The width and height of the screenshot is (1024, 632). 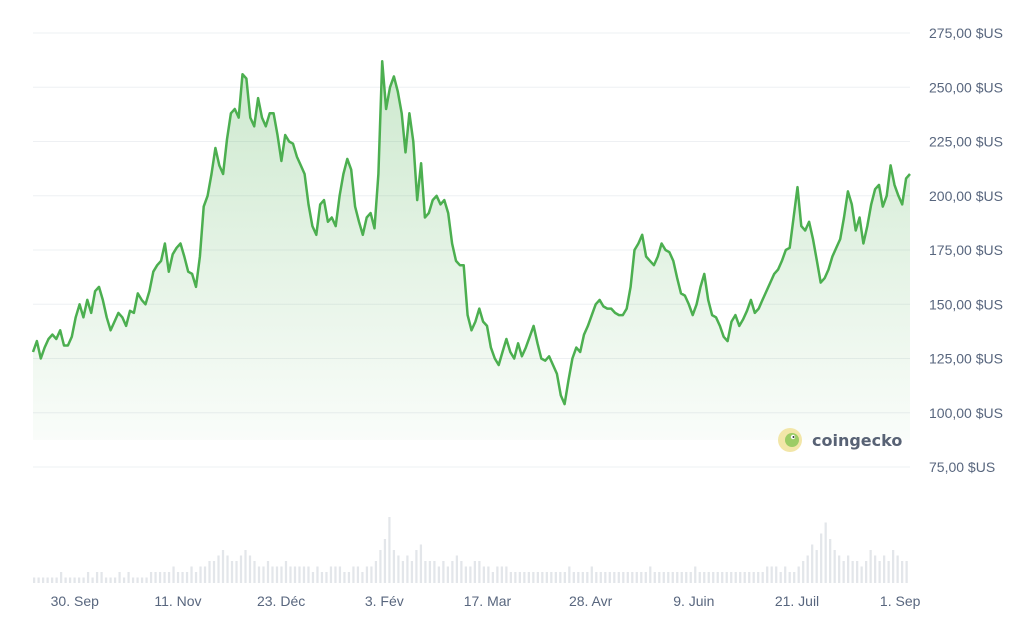 What do you see at coordinates (966, 250) in the screenshot?
I see `y-tick-label: 175,00 $US` at bounding box center [966, 250].